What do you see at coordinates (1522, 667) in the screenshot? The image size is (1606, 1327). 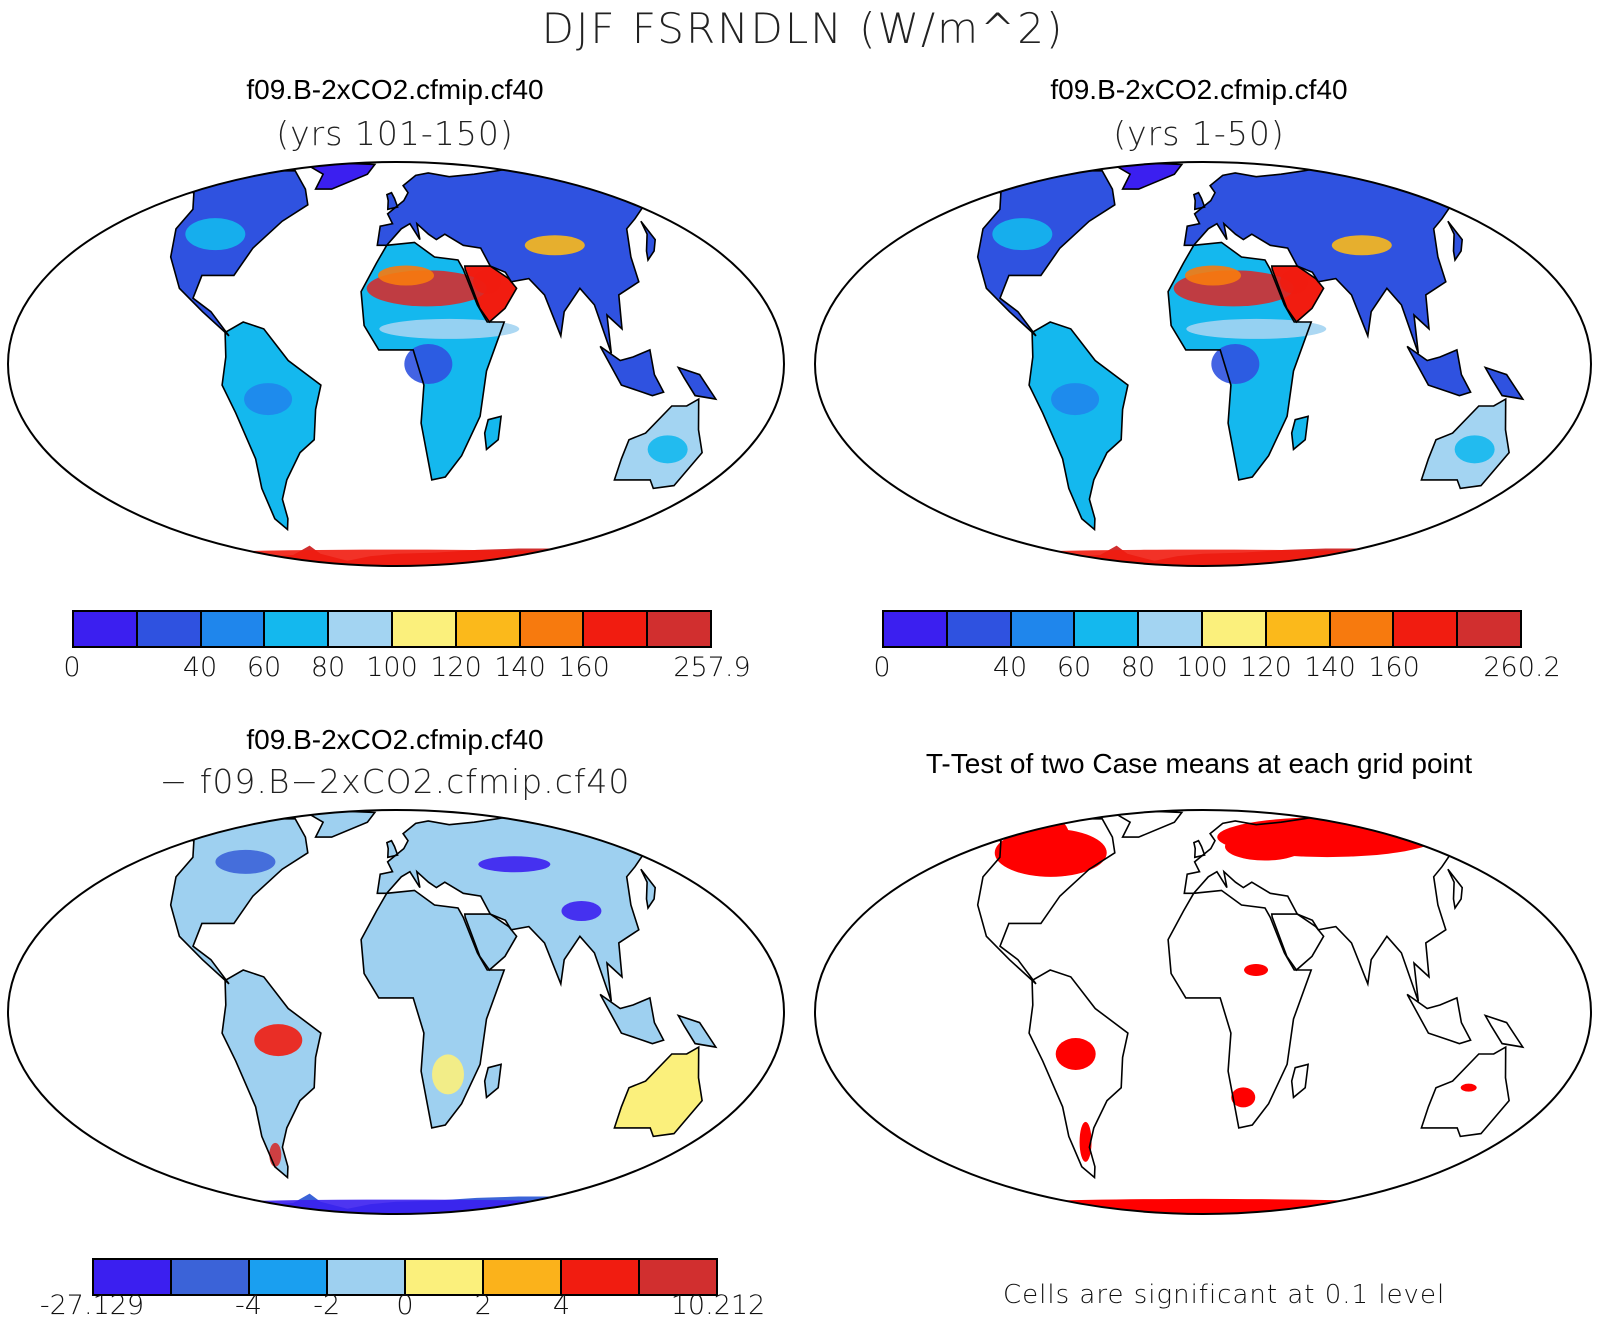 I see `colorbar-tick-label: 260.2` at bounding box center [1522, 667].